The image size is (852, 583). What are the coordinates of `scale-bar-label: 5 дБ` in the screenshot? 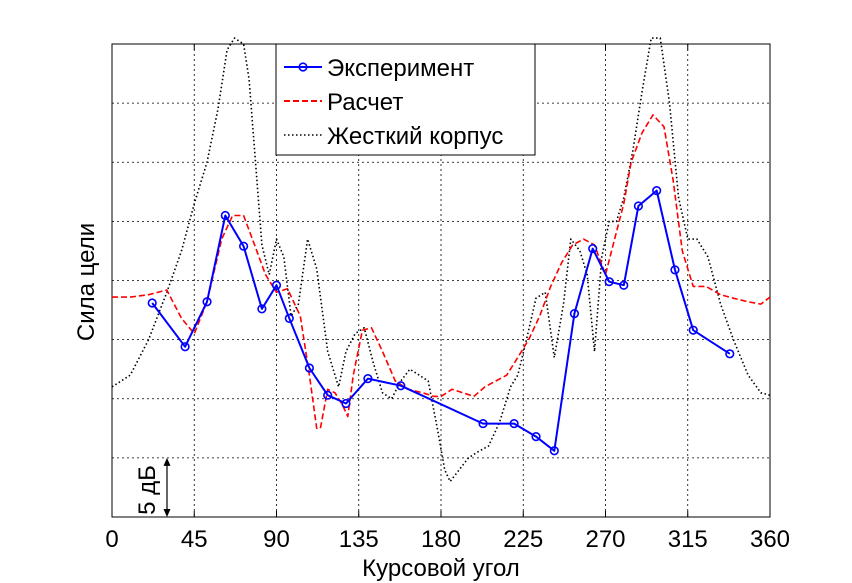 It's located at (147, 490).